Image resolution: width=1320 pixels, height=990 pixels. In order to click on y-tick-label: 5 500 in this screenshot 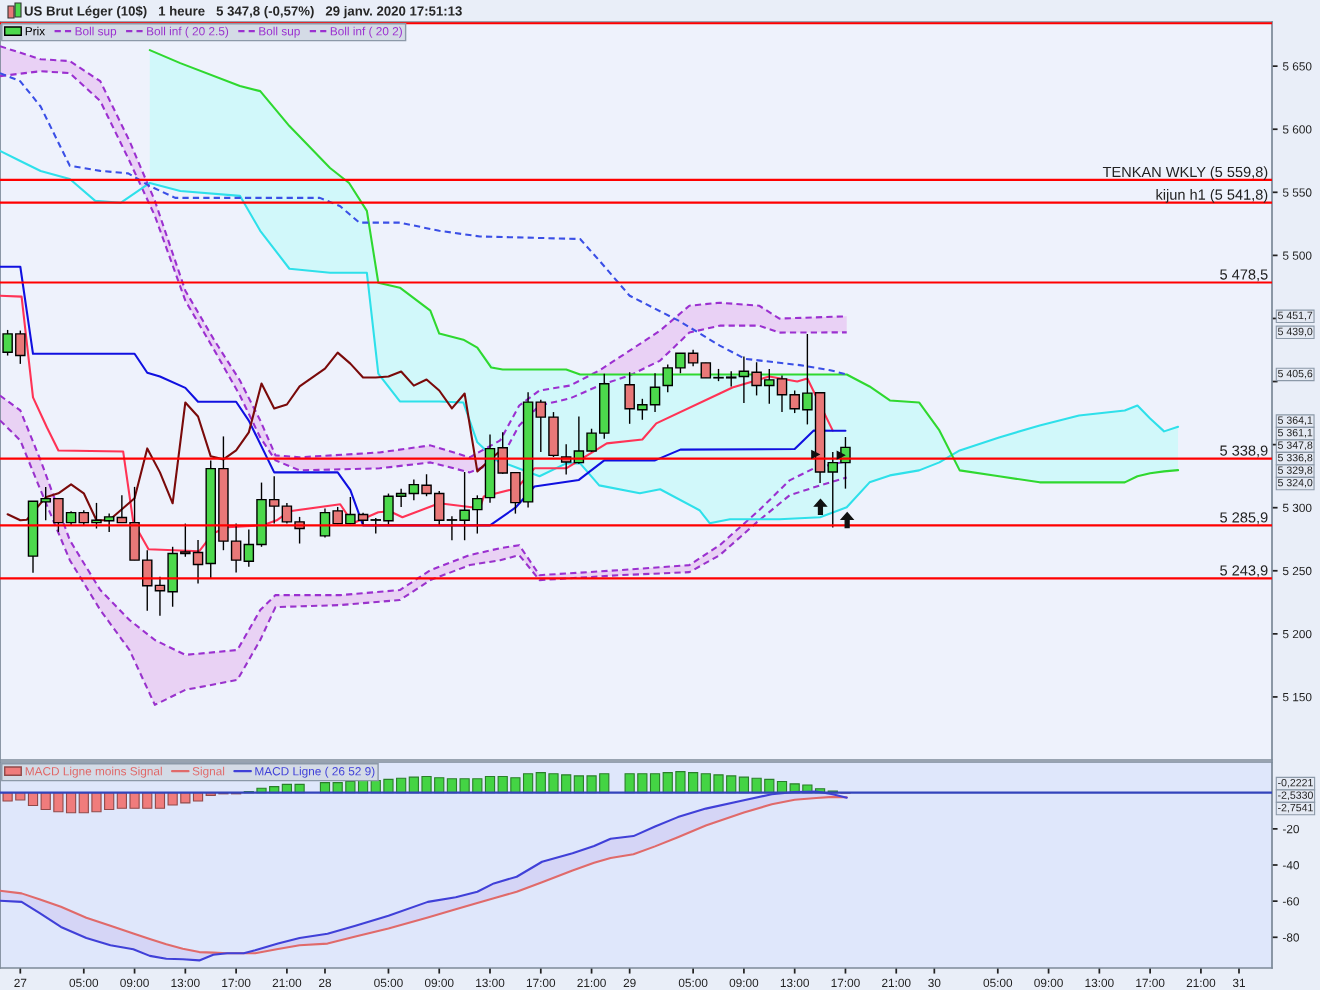, I will do `click(1297, 255)`.